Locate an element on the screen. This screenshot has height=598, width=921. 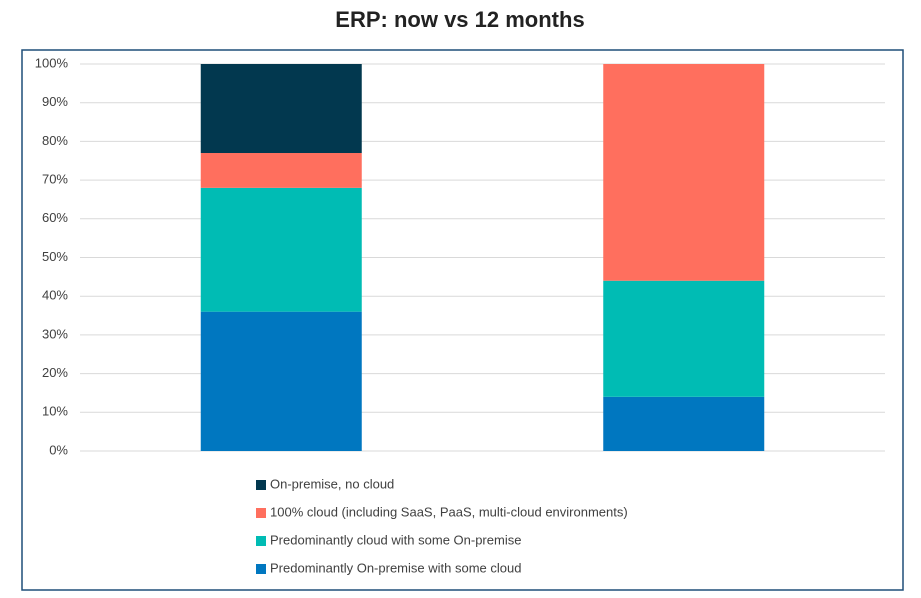
y-tick-label: 20% is located at coordinates (55, 372).